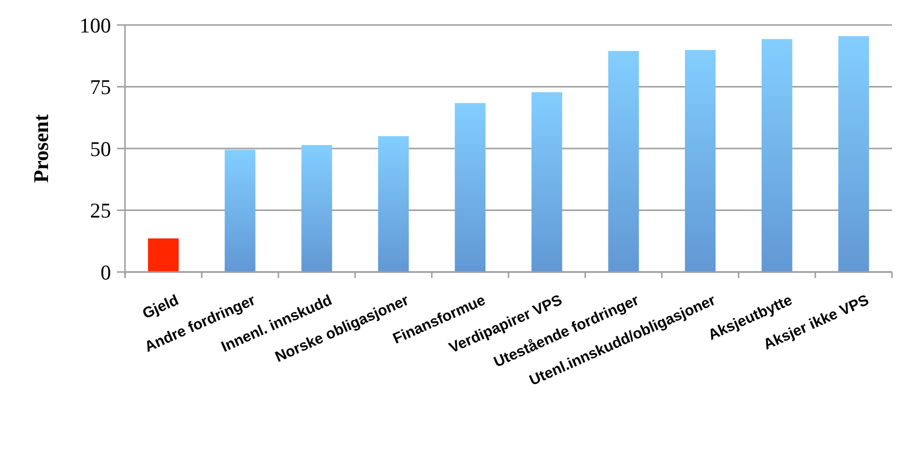 The image size is (905, 455). I want to click on y-tick-label: 0, so click(105, 272).